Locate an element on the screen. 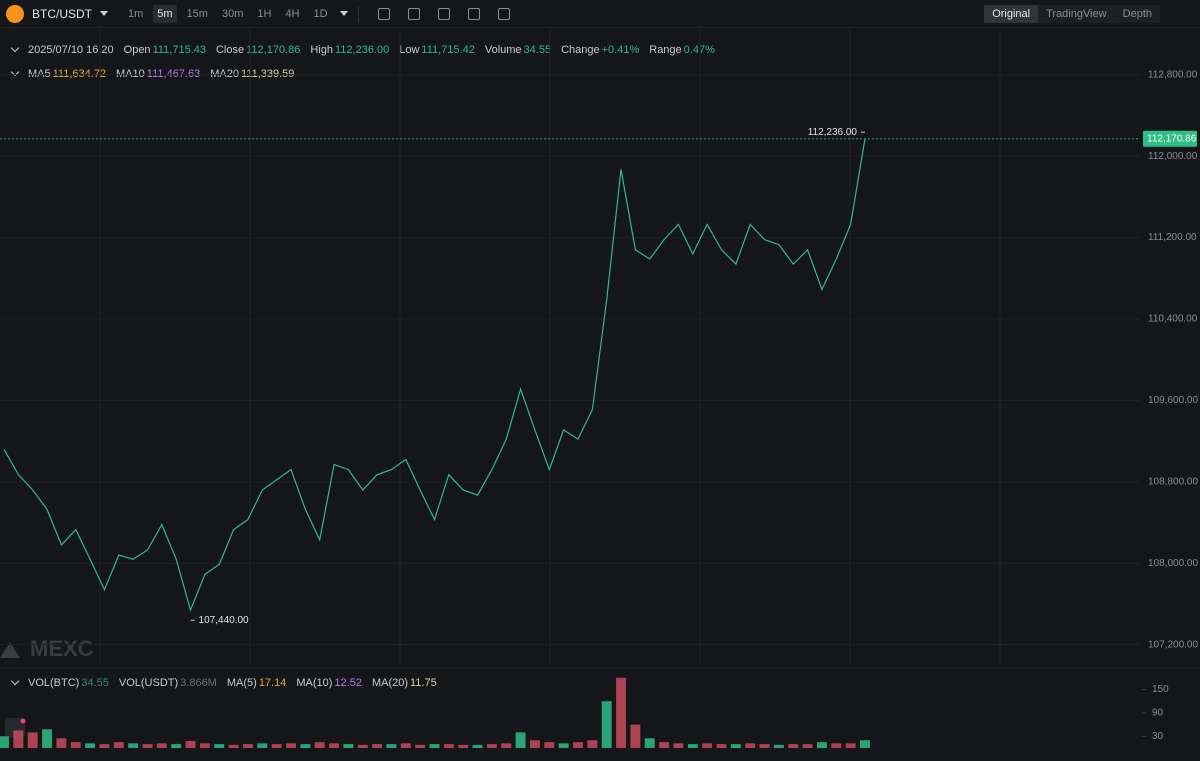  last-price-box is located at coordinates (1170, 138).